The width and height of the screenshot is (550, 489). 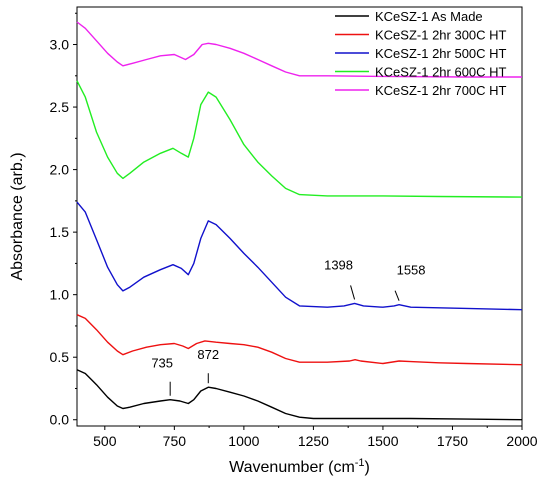 What do you see at coordinates (292, 467) in the screenshot?
I see `x-axis-title-main: Wavenumber (cm` at bounding box center [292, 467].